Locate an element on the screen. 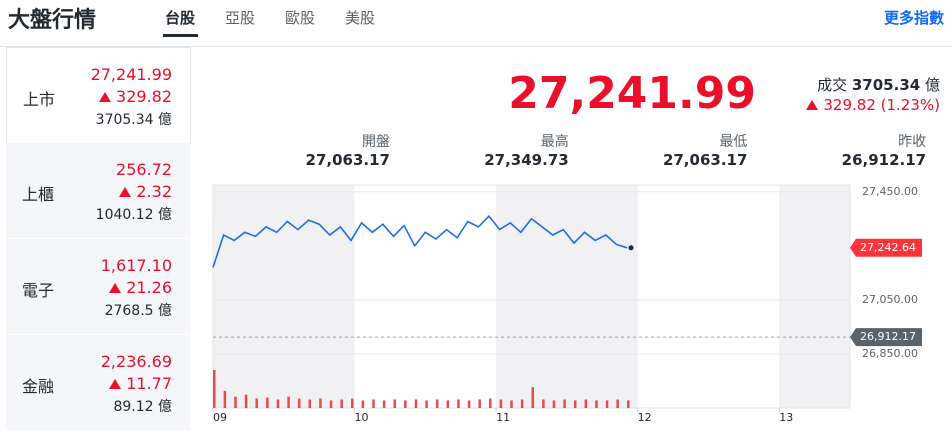 This screenshot has width=952, height=437. volume-label: 成交 is located at coordinates (832, 85).